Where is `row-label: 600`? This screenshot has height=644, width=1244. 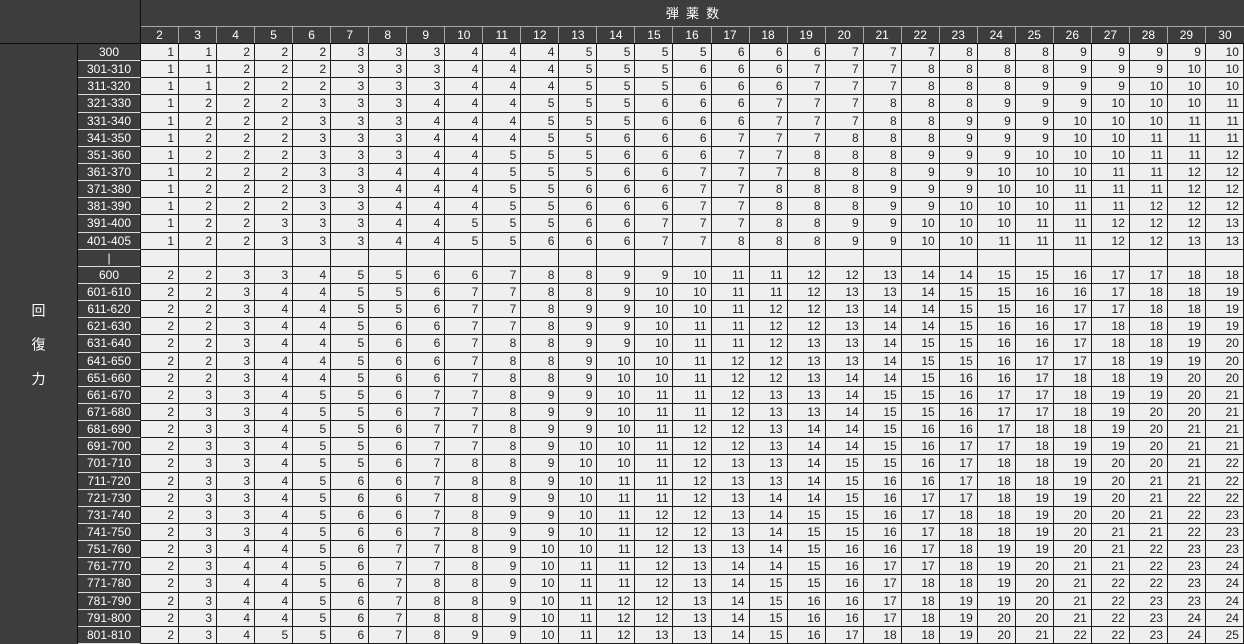 row-label: 600 is located at coordinates (109, 275).